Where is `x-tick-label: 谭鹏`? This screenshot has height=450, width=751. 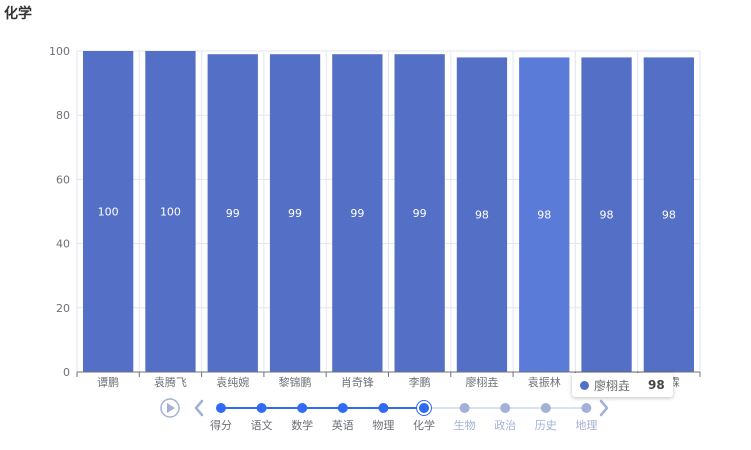 x-tick-label: 谭鹏 is located at coordinates (108, 382).